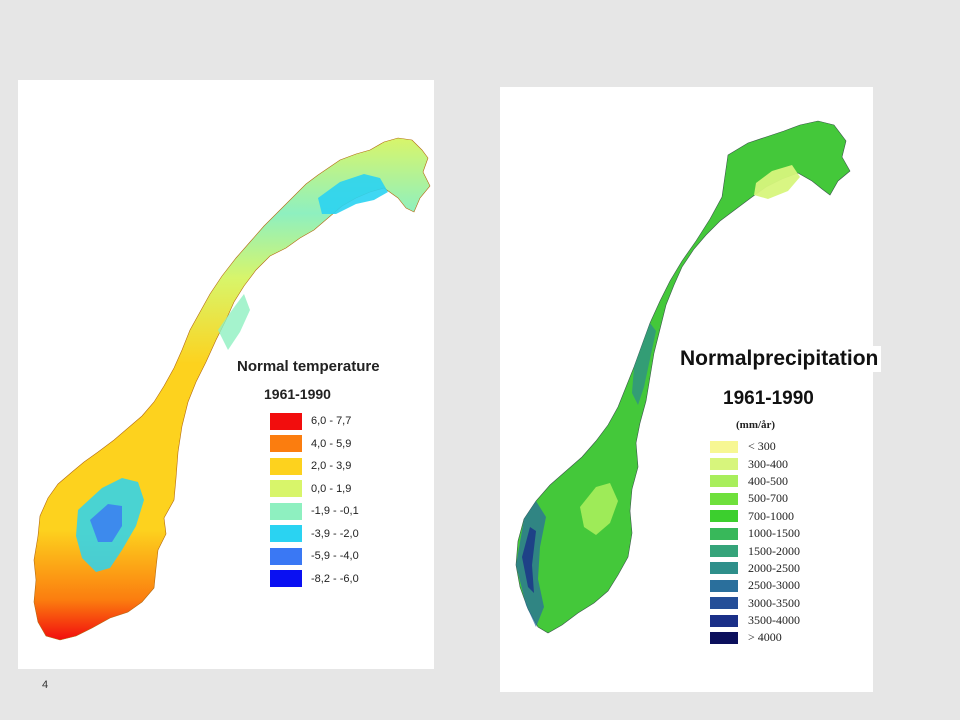  I want to click on temperature-legend-label: 0,0 - 1,9, so click(331, 488).